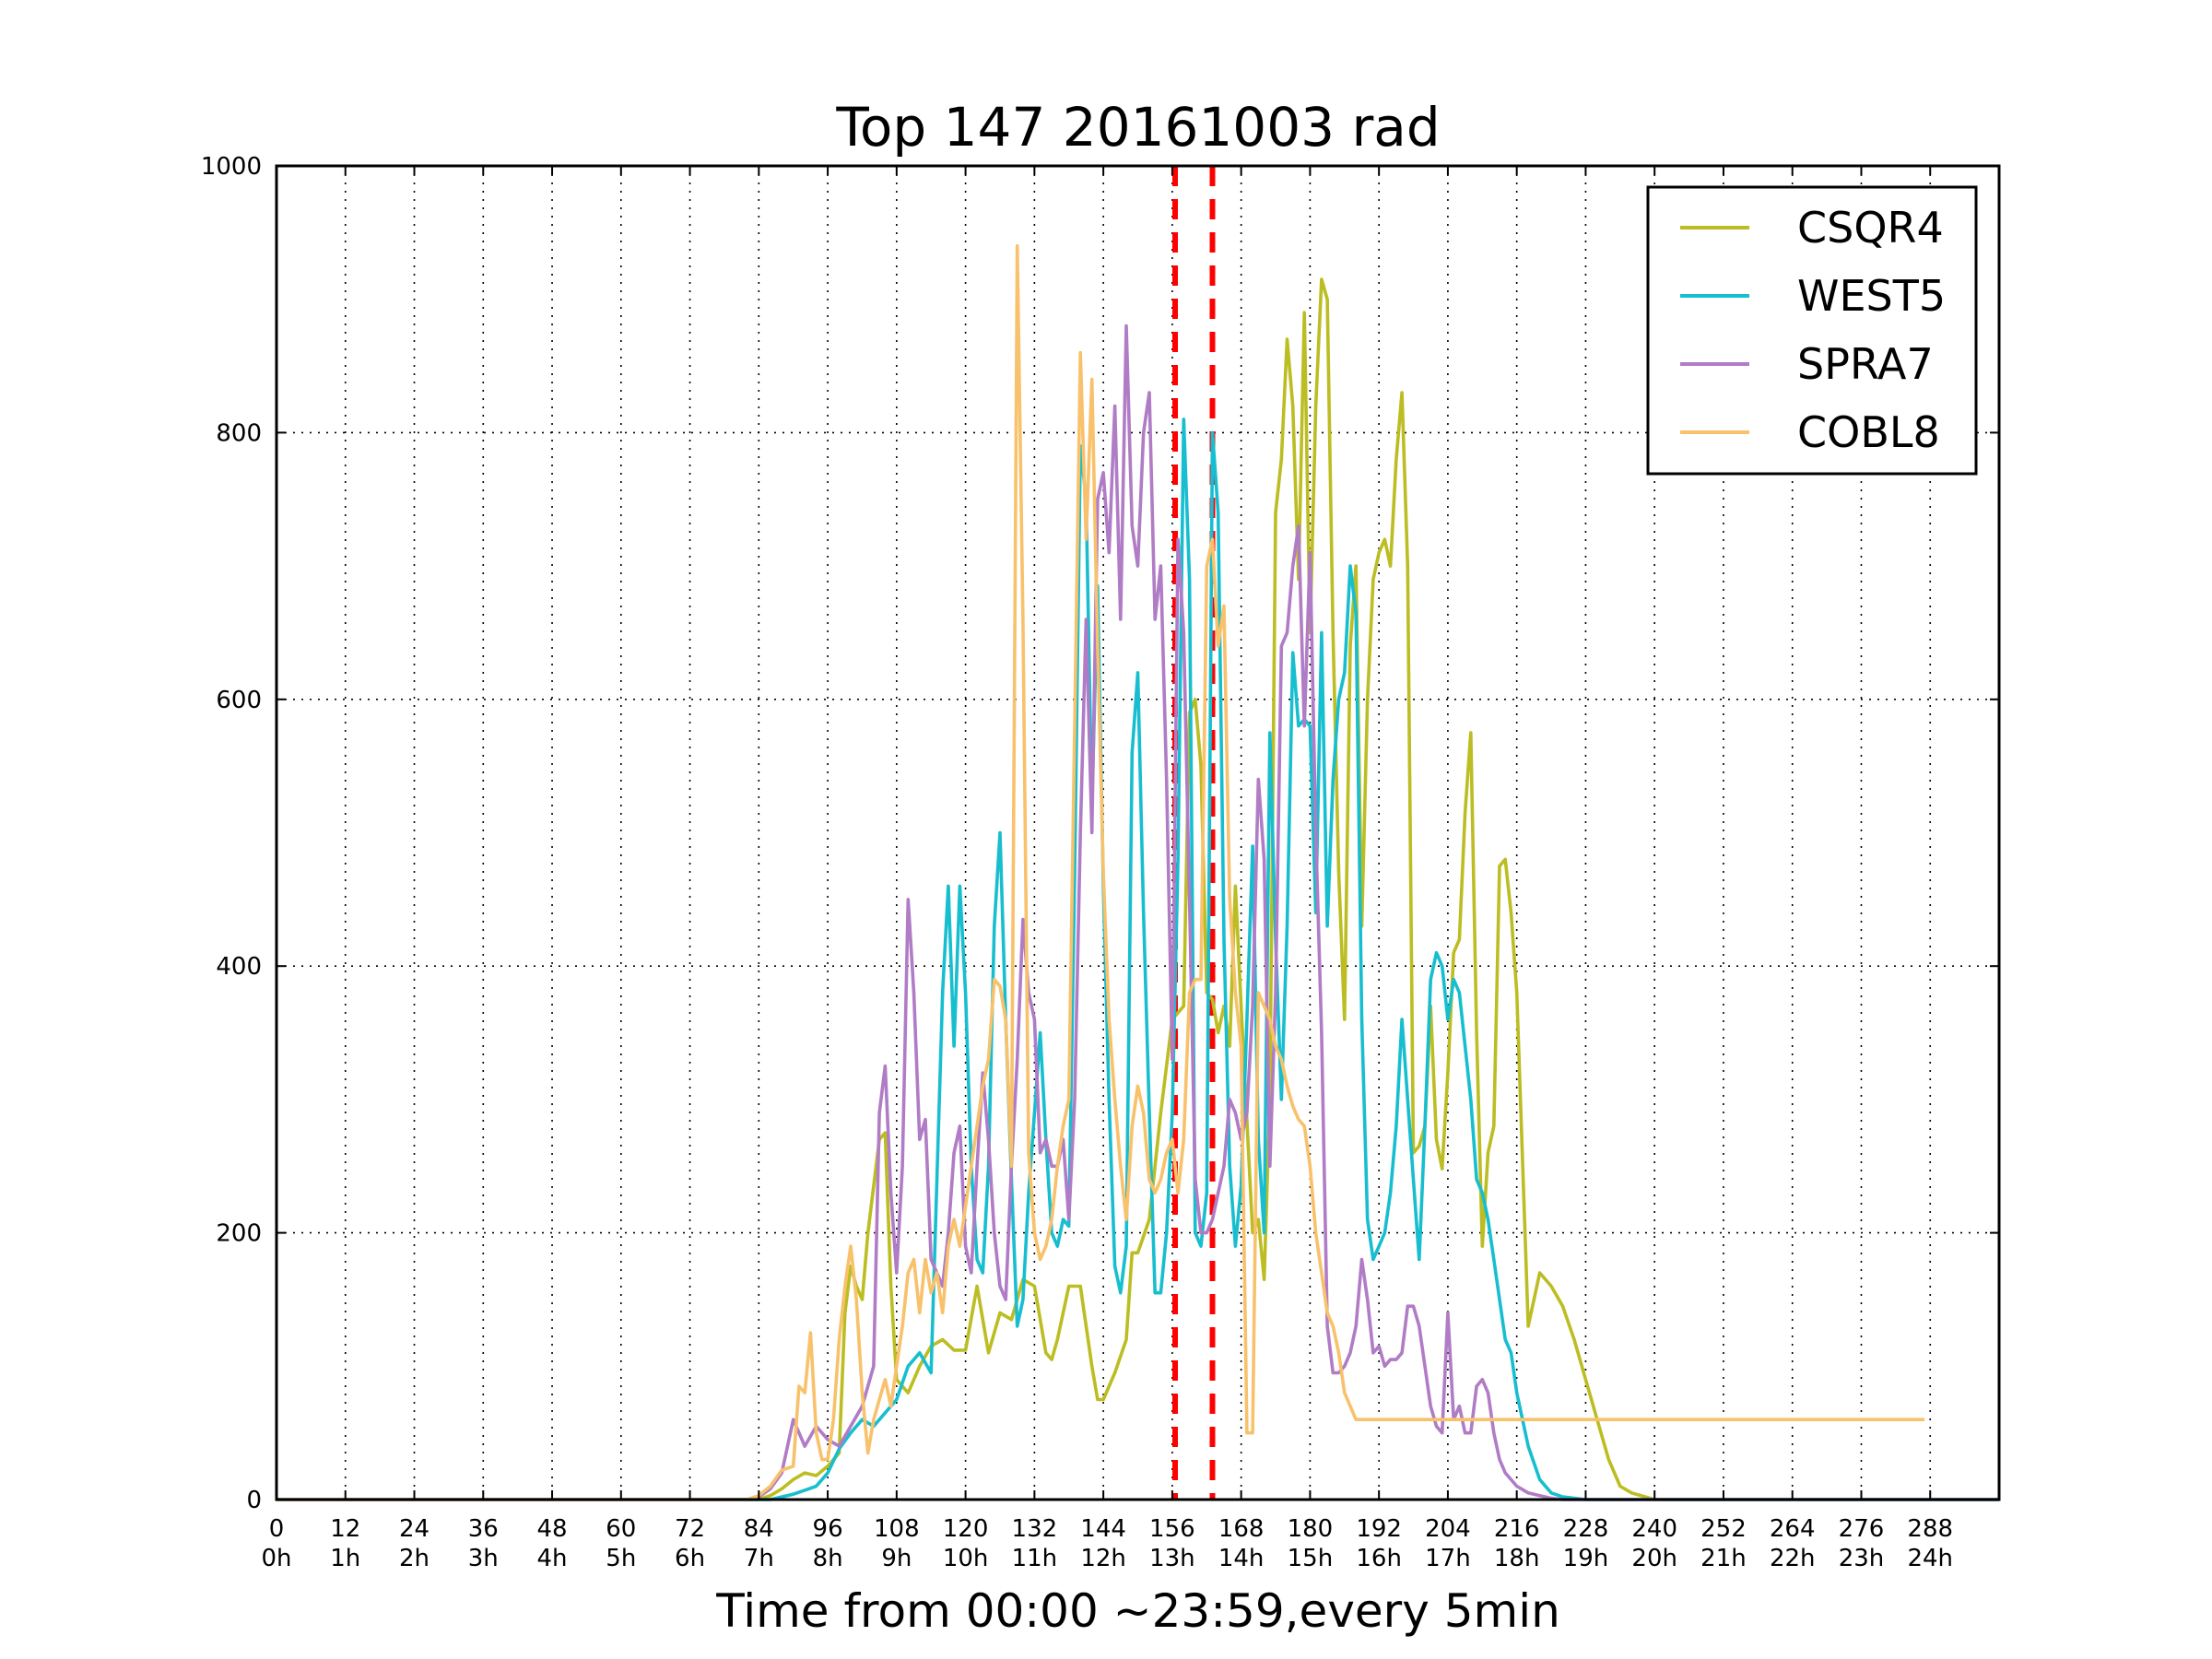  Describe the element at coordinates (759, 1529) in the screenshot. I see `x-tick-label: 84` at that location.